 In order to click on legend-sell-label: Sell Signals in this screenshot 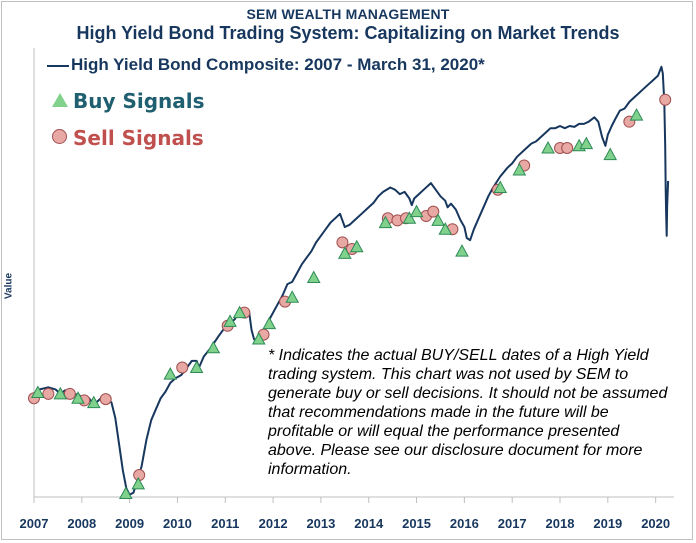, I will do `click(138, 138)`.